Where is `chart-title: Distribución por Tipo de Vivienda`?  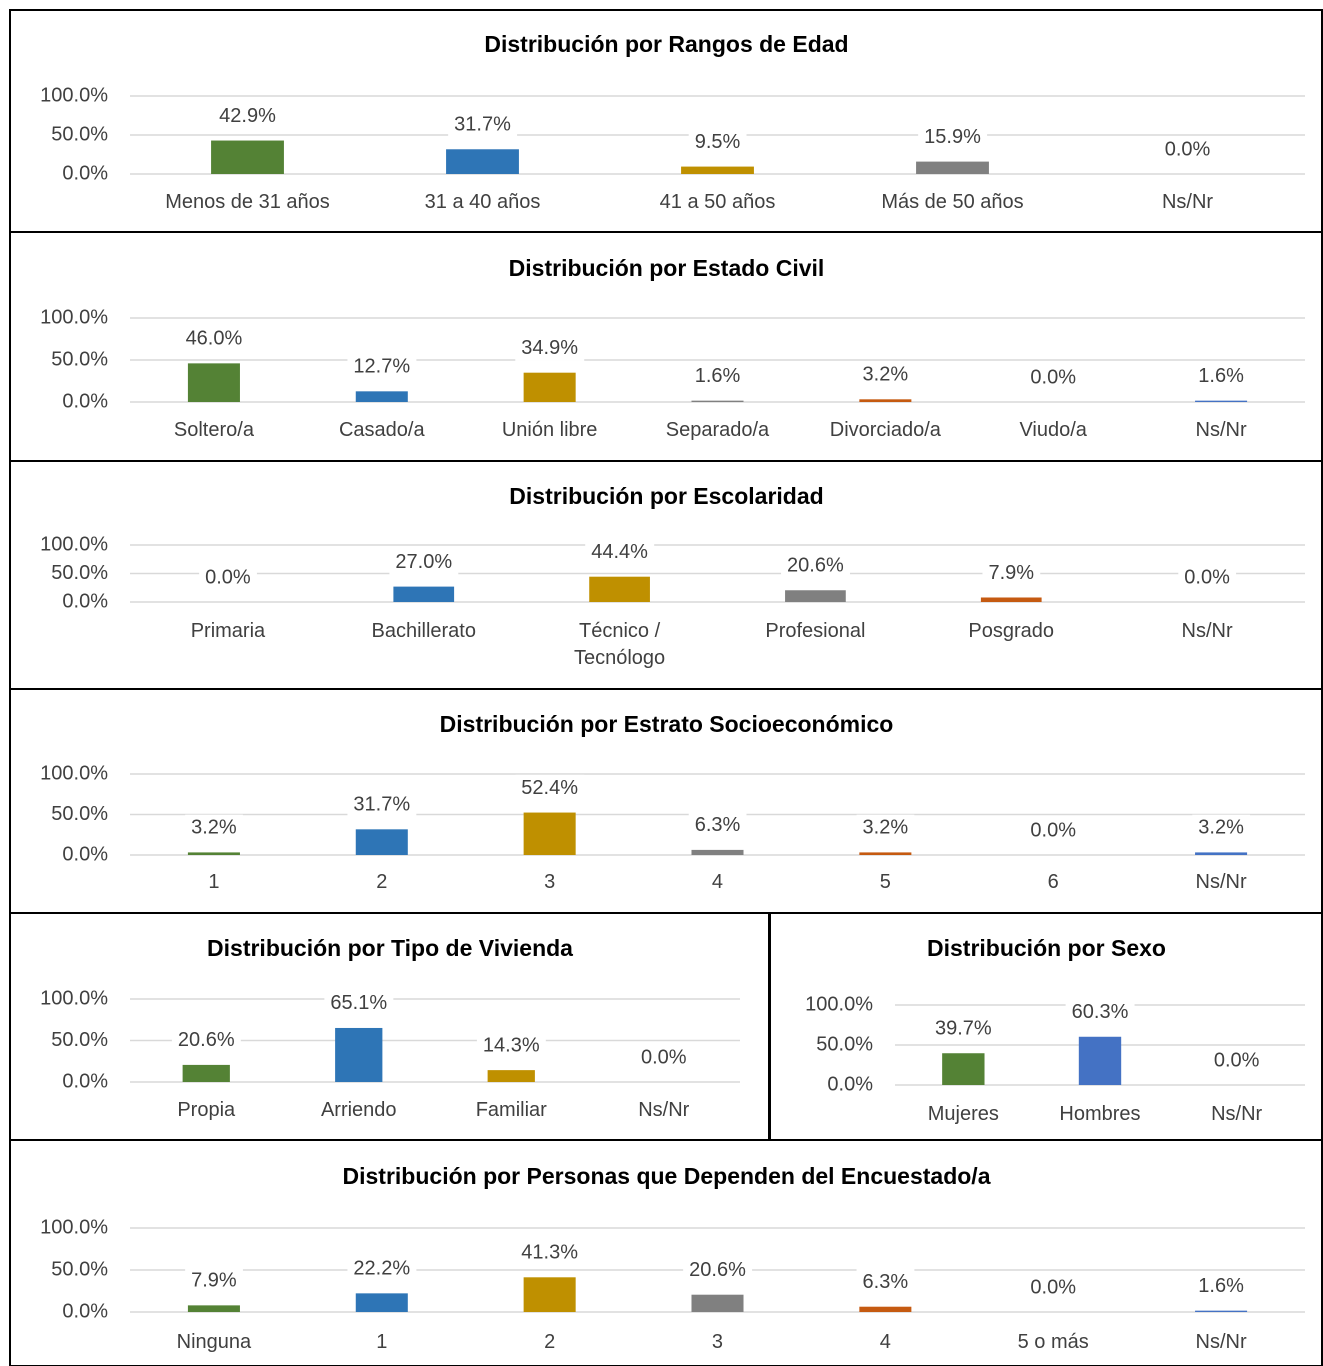
chart-title: Distribución por Tipo de Vivienda is located at coordinates (390, 948).